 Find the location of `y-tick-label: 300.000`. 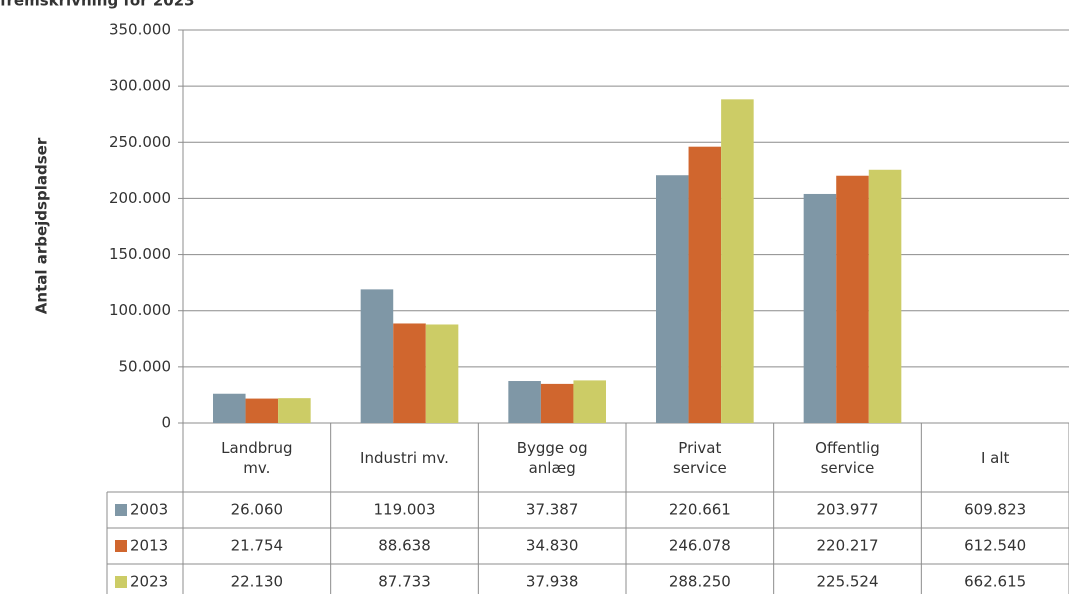

y-tick-label: 300.000 is located at coordinates (140, 86).